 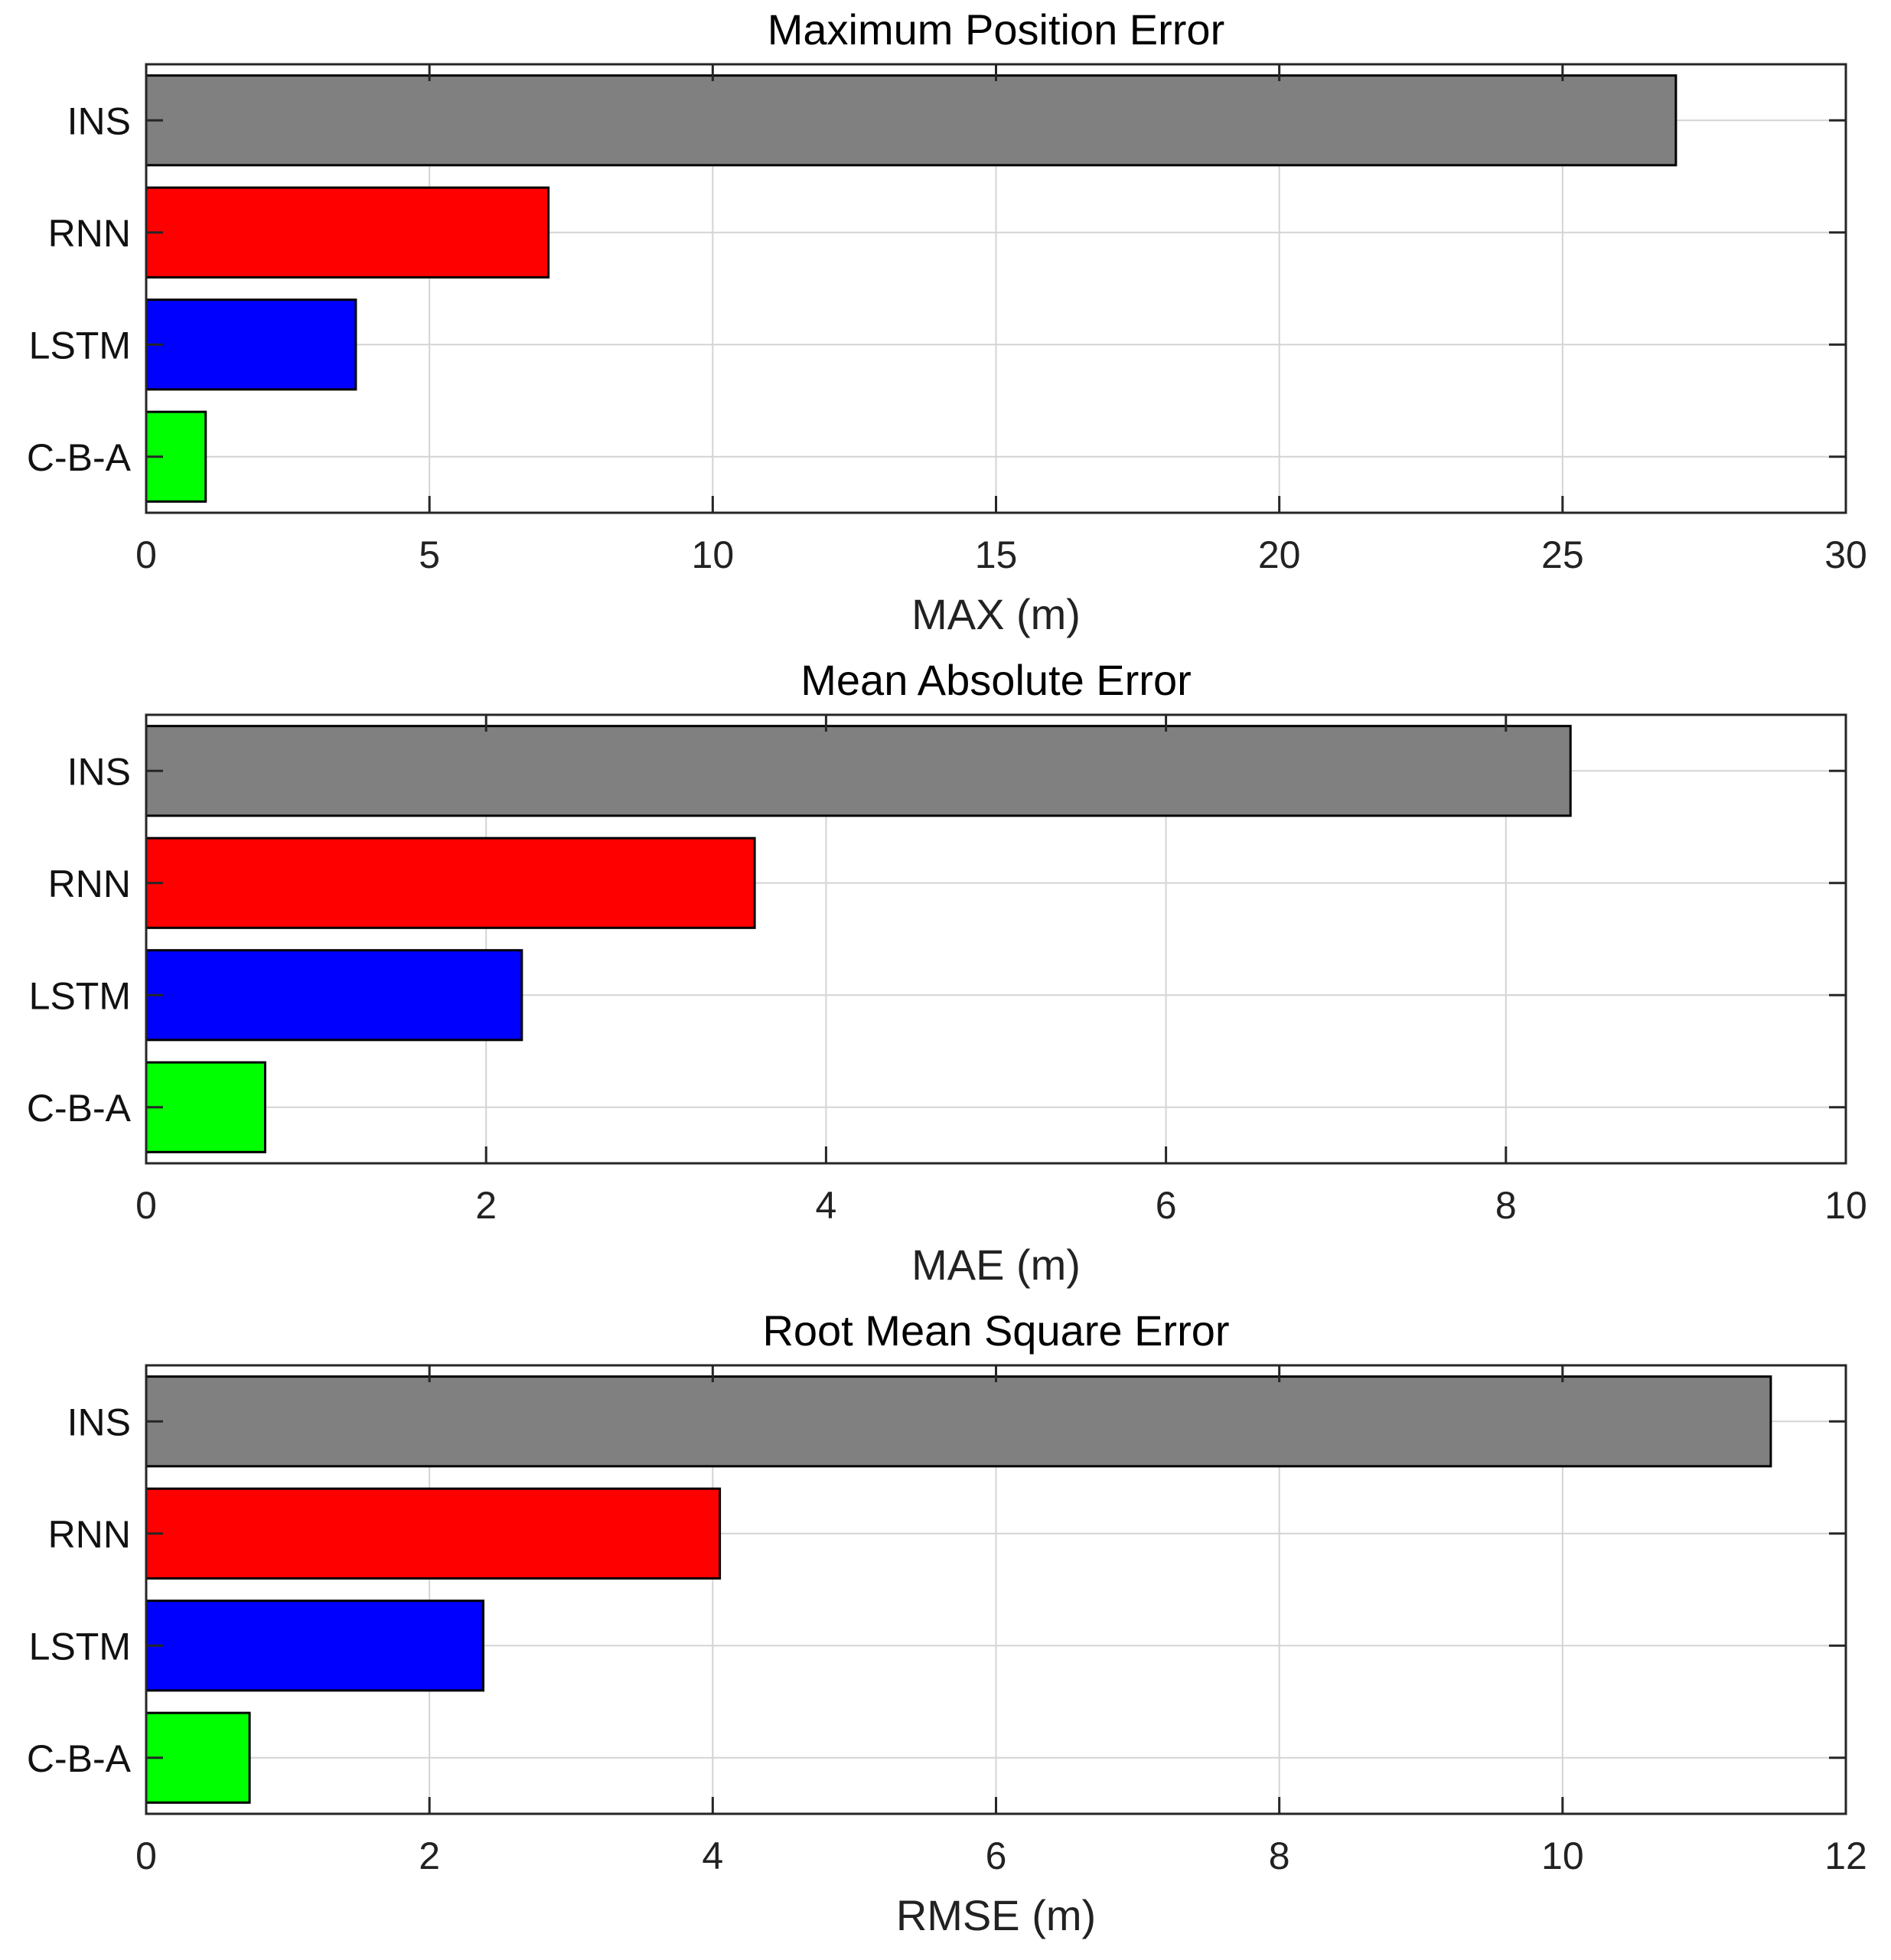 What do you see at coordinates (996, 614) in the screenshot?
I see `x-axis-label: MAX (m)` at bounding box center [996, 614].